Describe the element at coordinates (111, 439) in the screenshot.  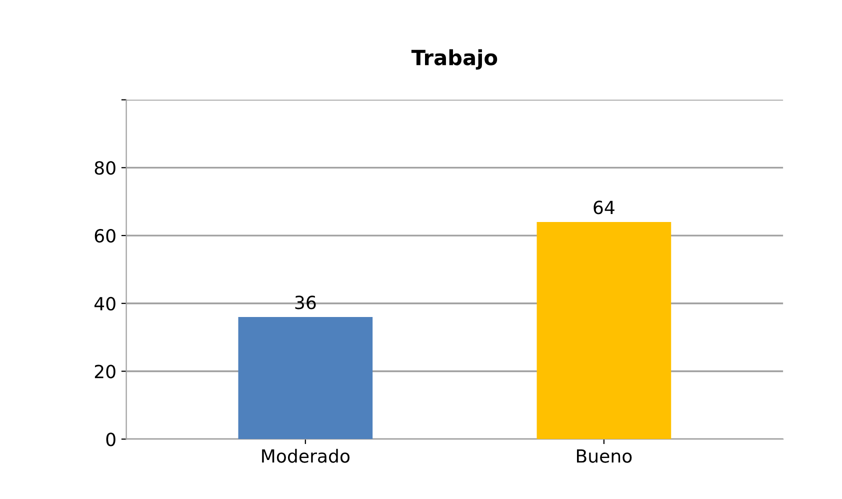
I see `y-tick-label: 0` at that location.